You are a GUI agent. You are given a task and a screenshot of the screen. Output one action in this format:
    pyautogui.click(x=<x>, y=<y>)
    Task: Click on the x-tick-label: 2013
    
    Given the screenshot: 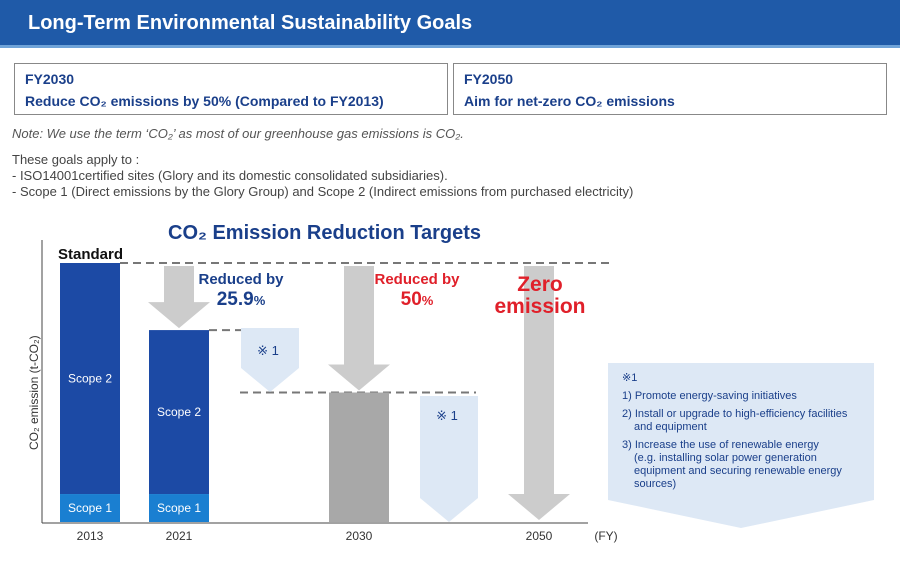 What is the action you would take?
    pyautogui.click(x=90, y=536)
    